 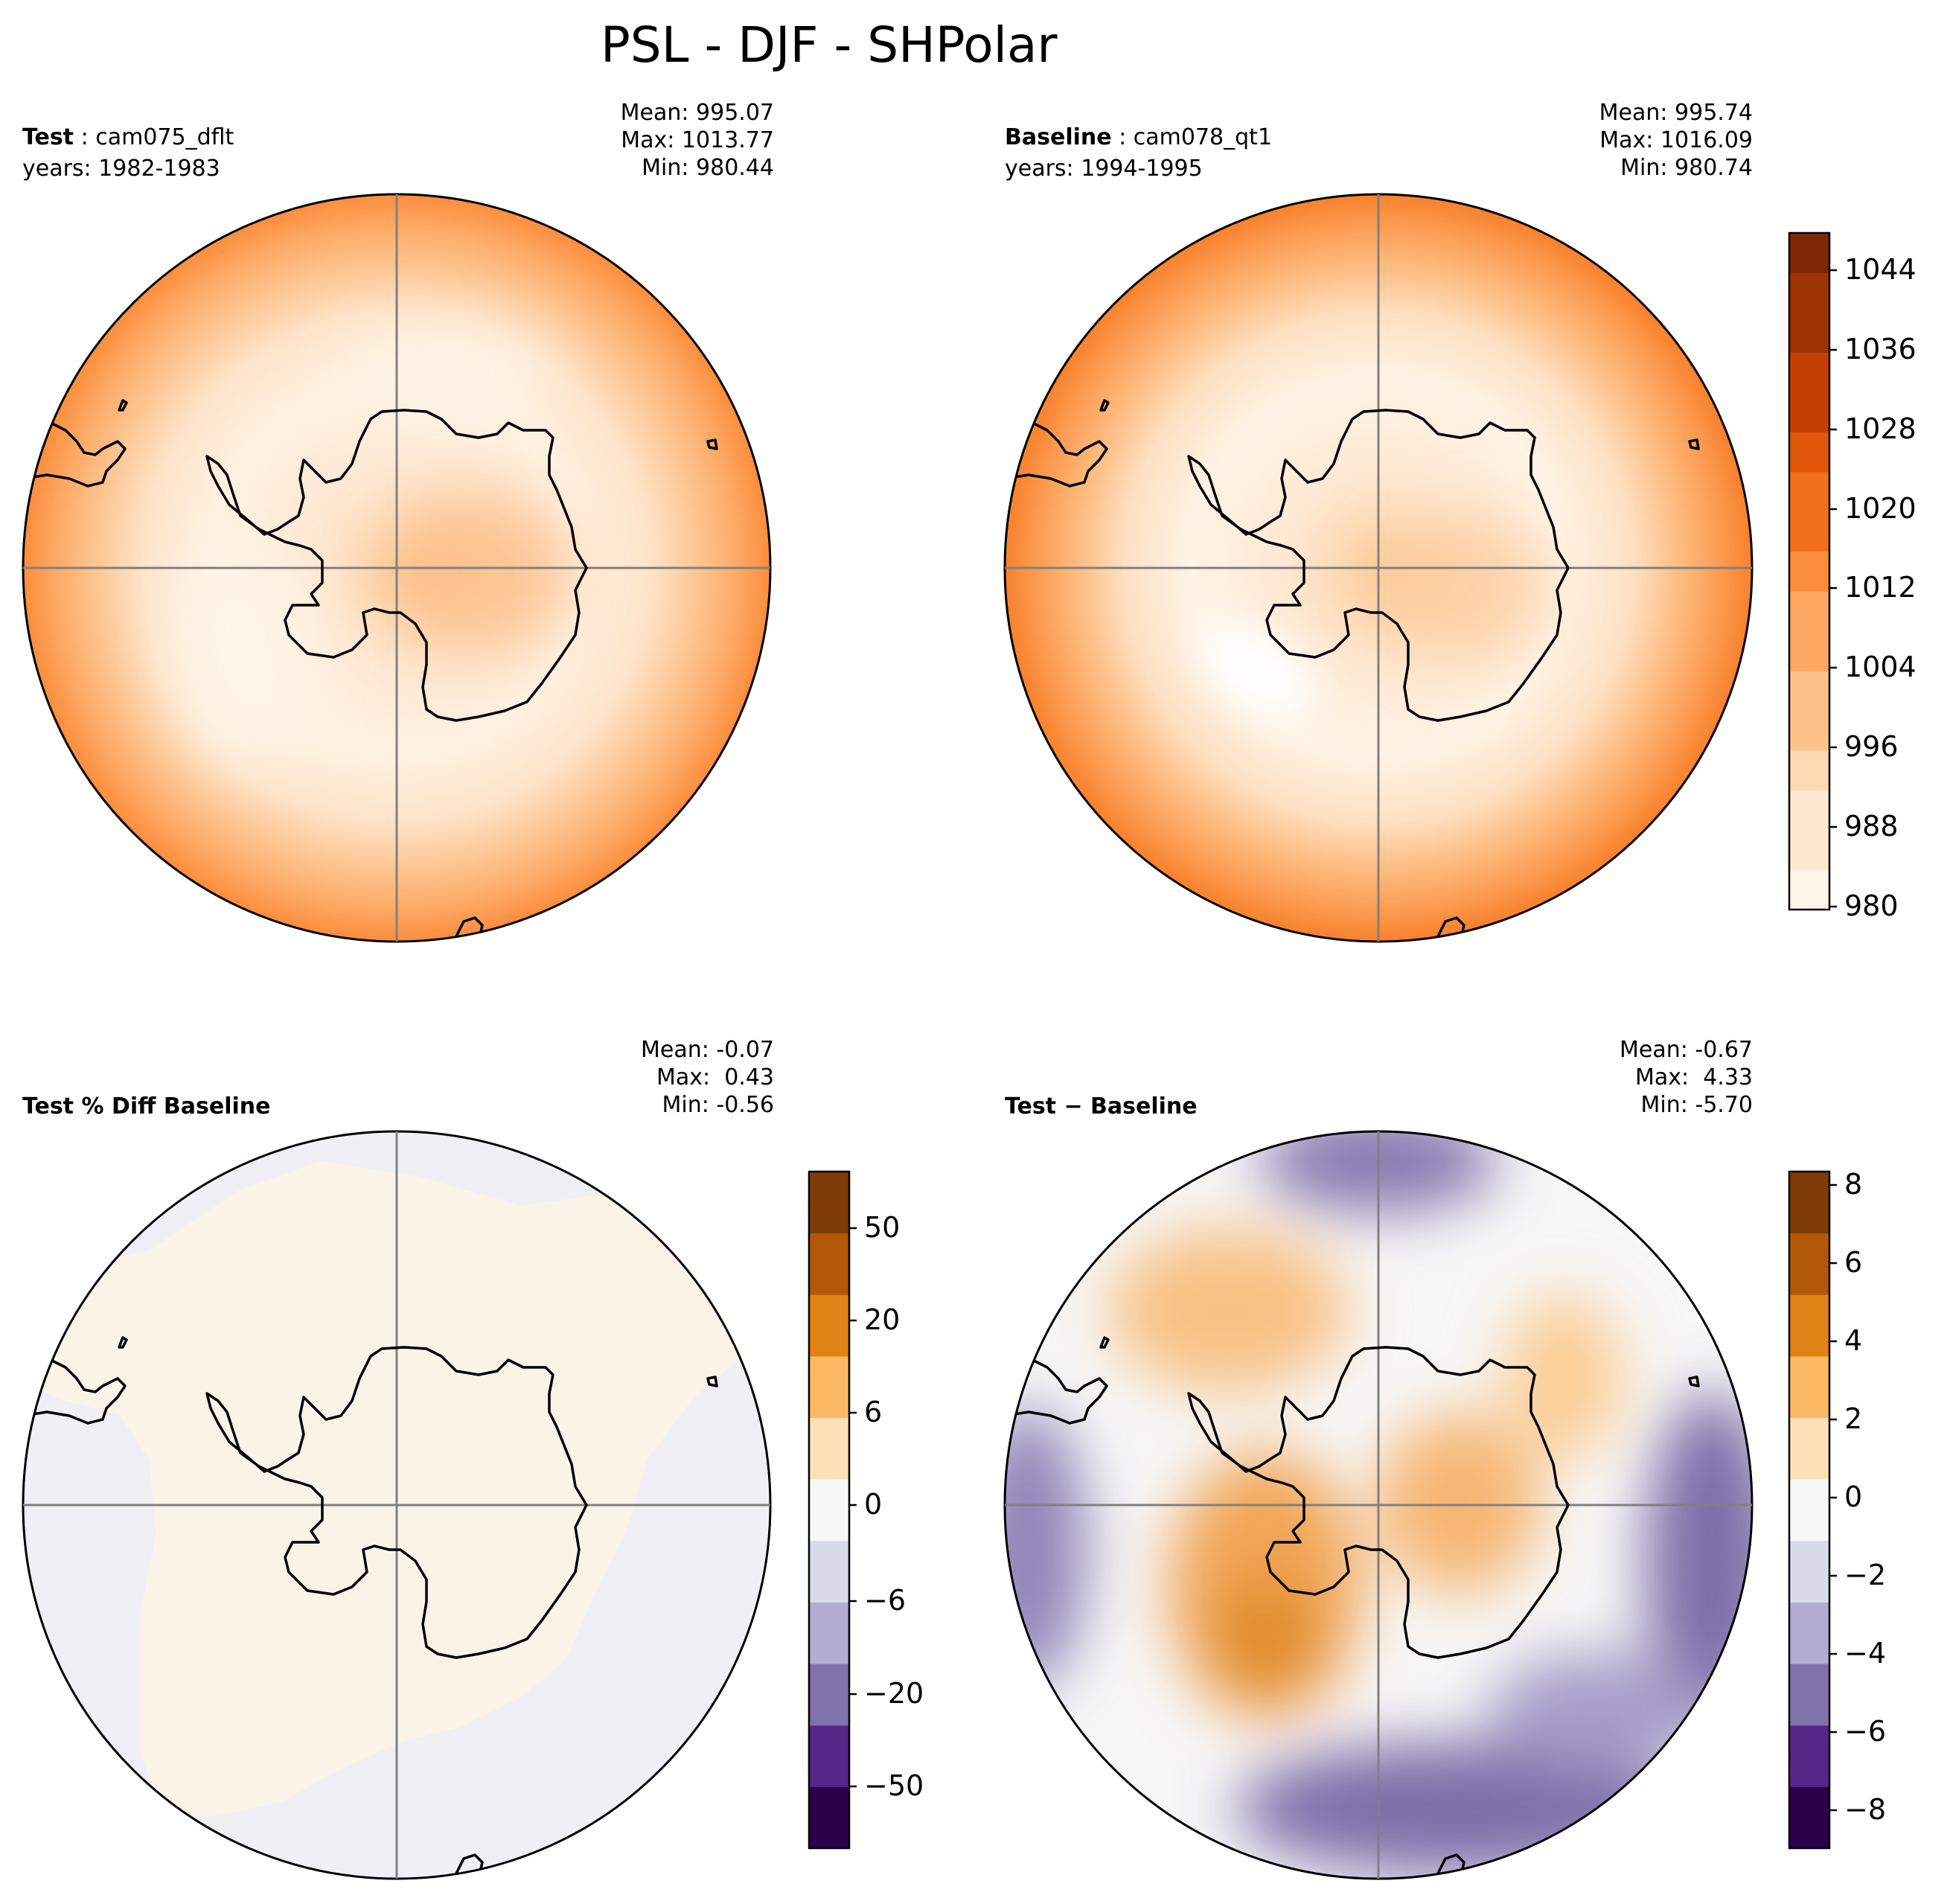 I want to click on diff-colorbar-tick-label: −6, so click(x=1865, y=1731).